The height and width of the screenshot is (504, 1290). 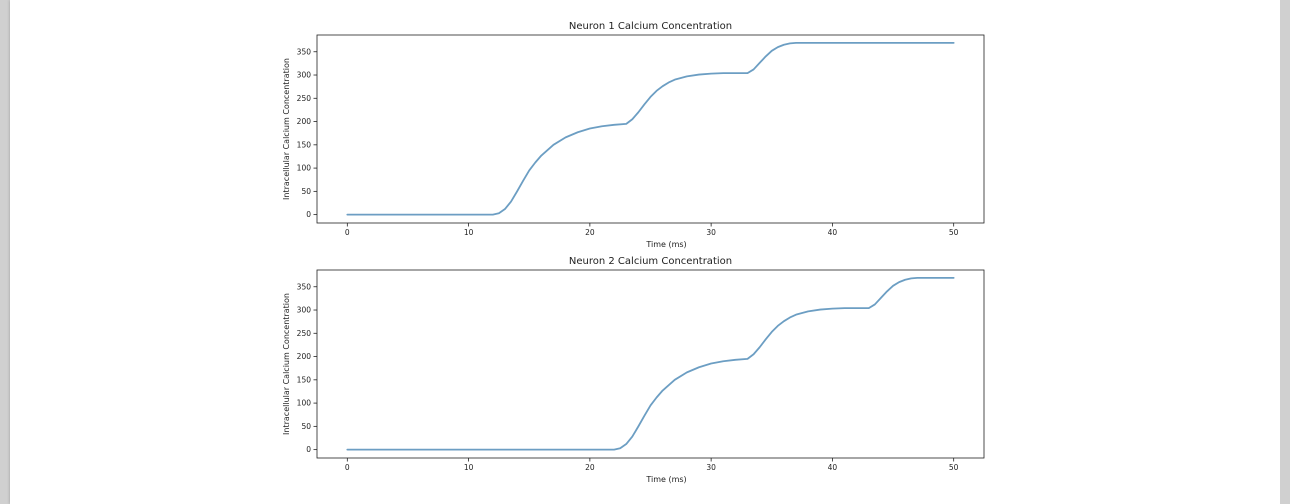 What do you see at coordinates (650, 261) in the screenshot?
I see `chart-title: Neuron 2 Calcium Concentration` at bounding box center [650, 261].